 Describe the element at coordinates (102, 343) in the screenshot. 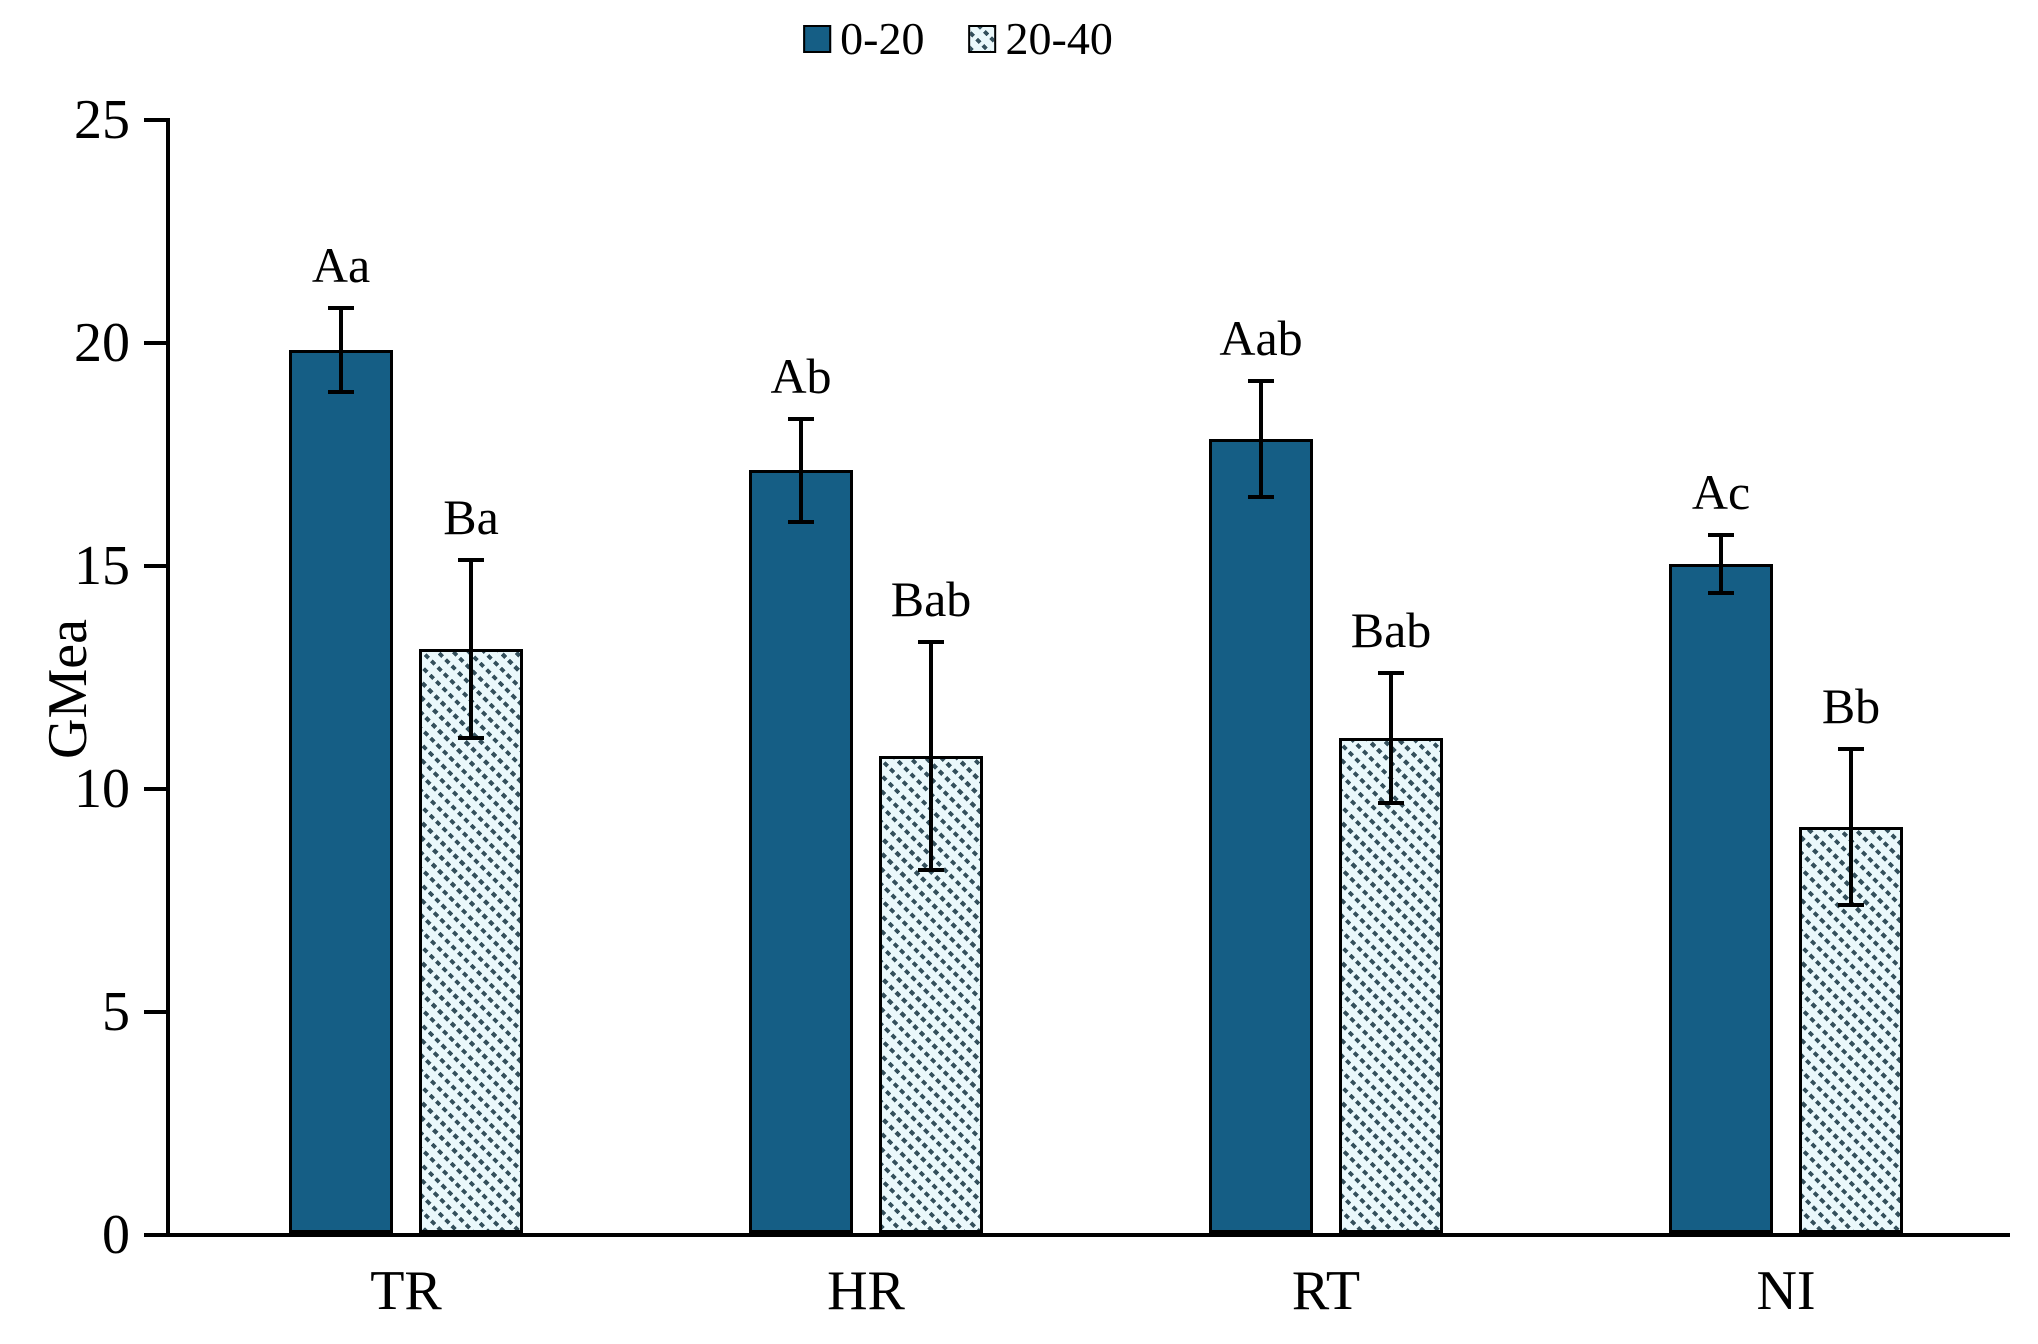

I see `y-tick-label: 20` at that location.